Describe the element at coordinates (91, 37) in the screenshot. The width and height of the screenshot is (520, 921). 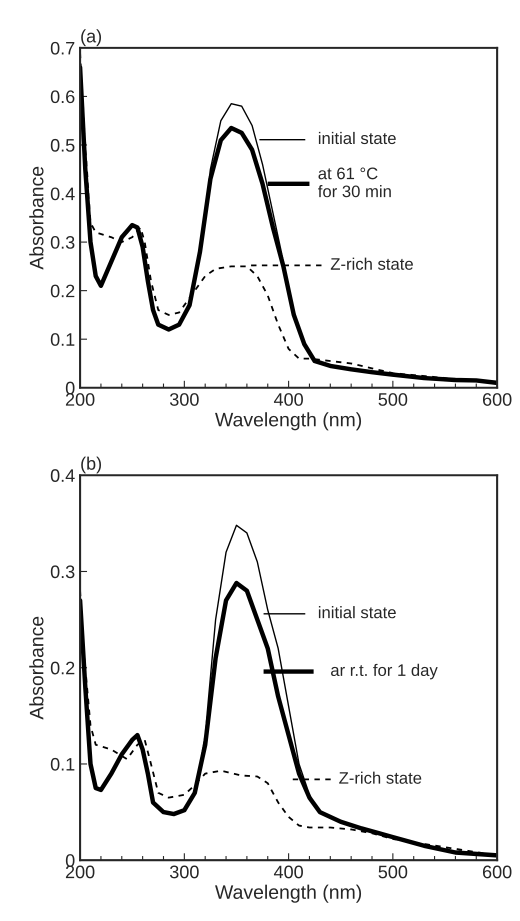
I see `chart-title: (a)` at that location.